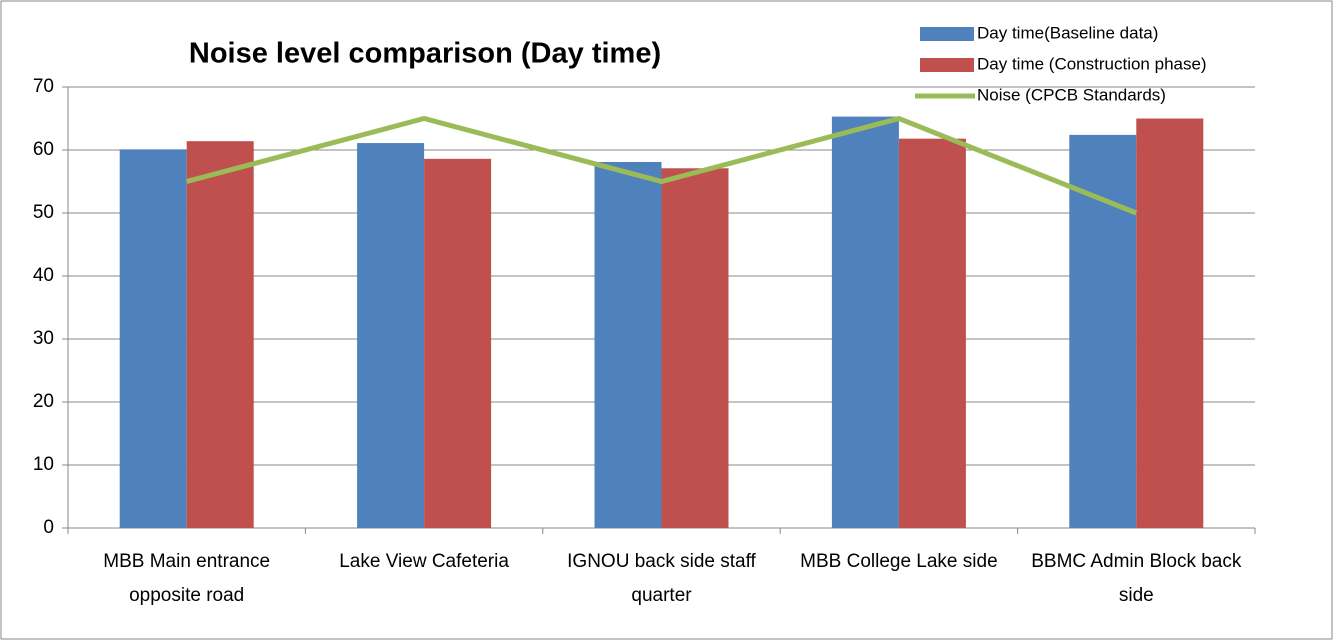 The width and height of the screenshot is (1333, 640). I want to click on x-tick-label: MBB College Lake side, so click(899, 561).